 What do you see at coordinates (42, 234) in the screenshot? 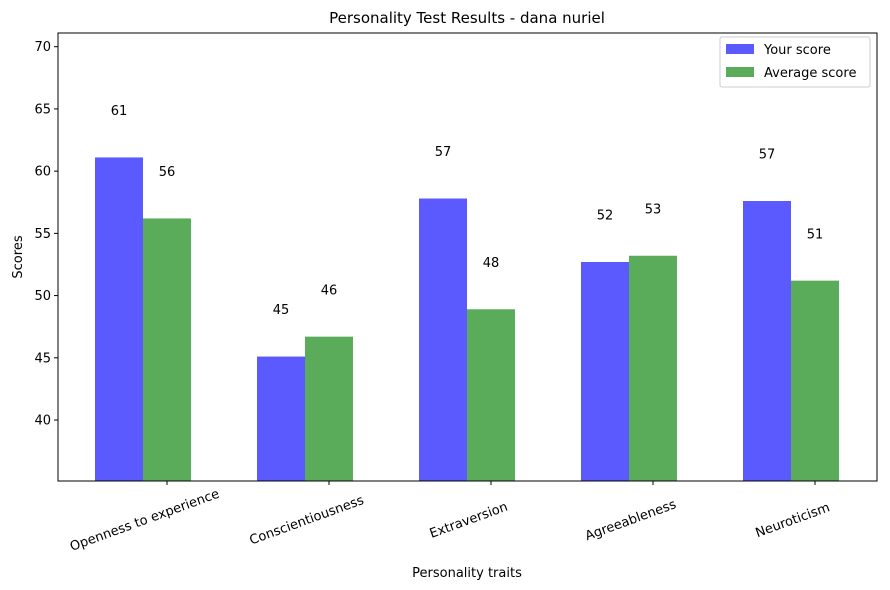
I see `y-tick-label: 55` at bounding box center [42, 234].